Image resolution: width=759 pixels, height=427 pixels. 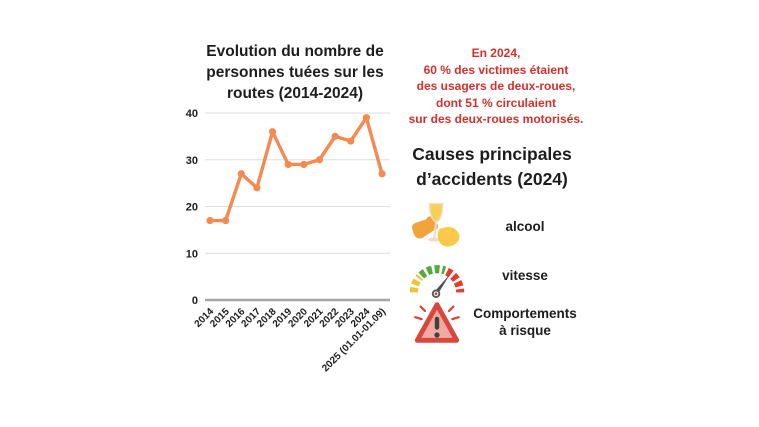 What do you see at coordinates (192, 254) in the screenshot?
I see `svg-text: 10` at bounding box center [192, 254].